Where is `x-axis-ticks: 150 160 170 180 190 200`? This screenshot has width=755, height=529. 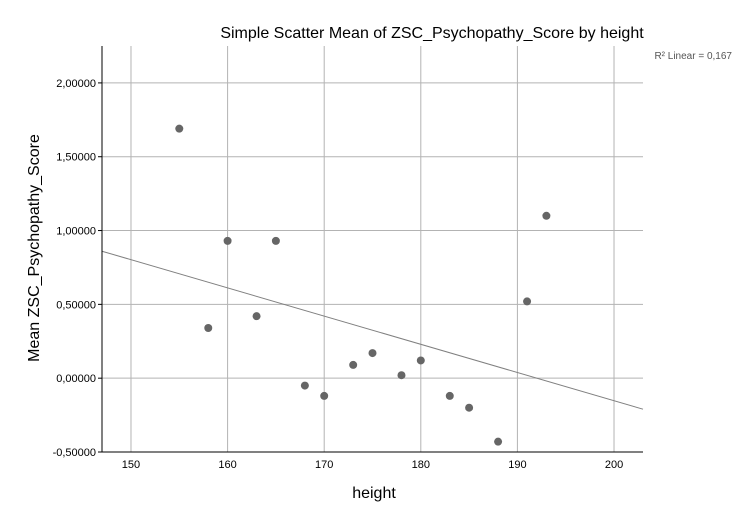 x-axis-ticks: 150 160 170 180 190 200 is located at coordinates (372, 465).